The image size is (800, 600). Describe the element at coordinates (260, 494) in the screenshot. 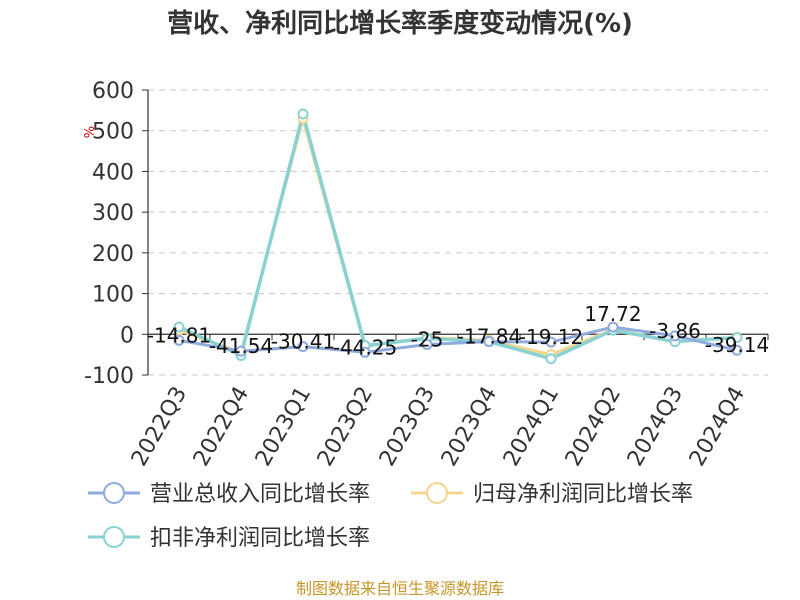

I see `legend-label: 营业总收入同比增长率` at that location.